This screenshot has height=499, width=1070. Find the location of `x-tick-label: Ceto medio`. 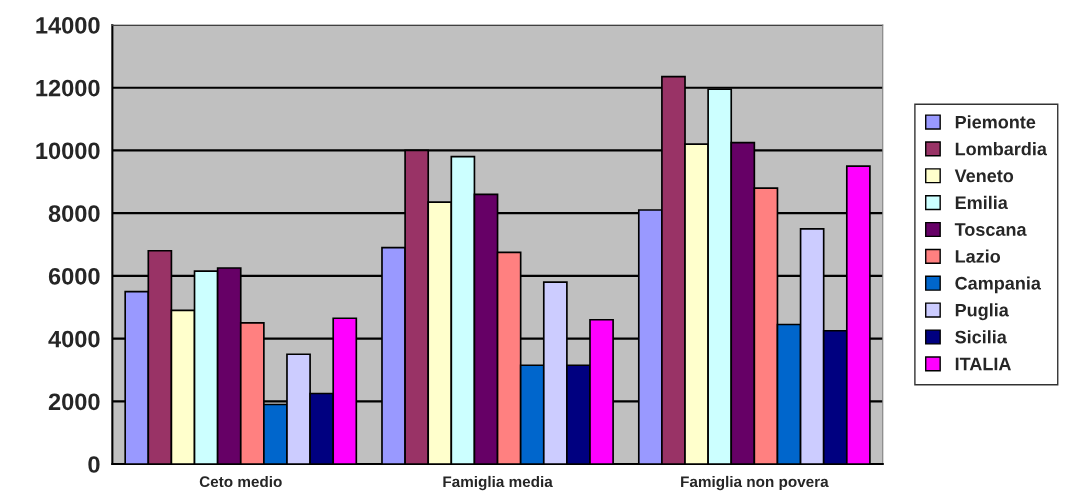

x-tick-label: Ceto medio is located at coordinates (240, 481).